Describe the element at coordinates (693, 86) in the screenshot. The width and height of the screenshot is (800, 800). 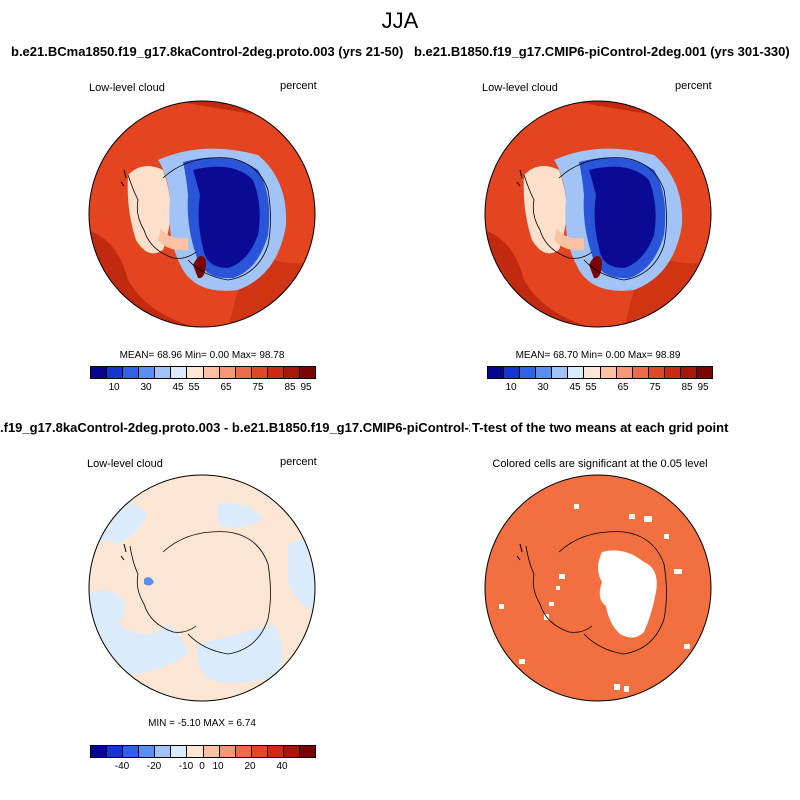
I see `units-label-top-right: percent` at that location.